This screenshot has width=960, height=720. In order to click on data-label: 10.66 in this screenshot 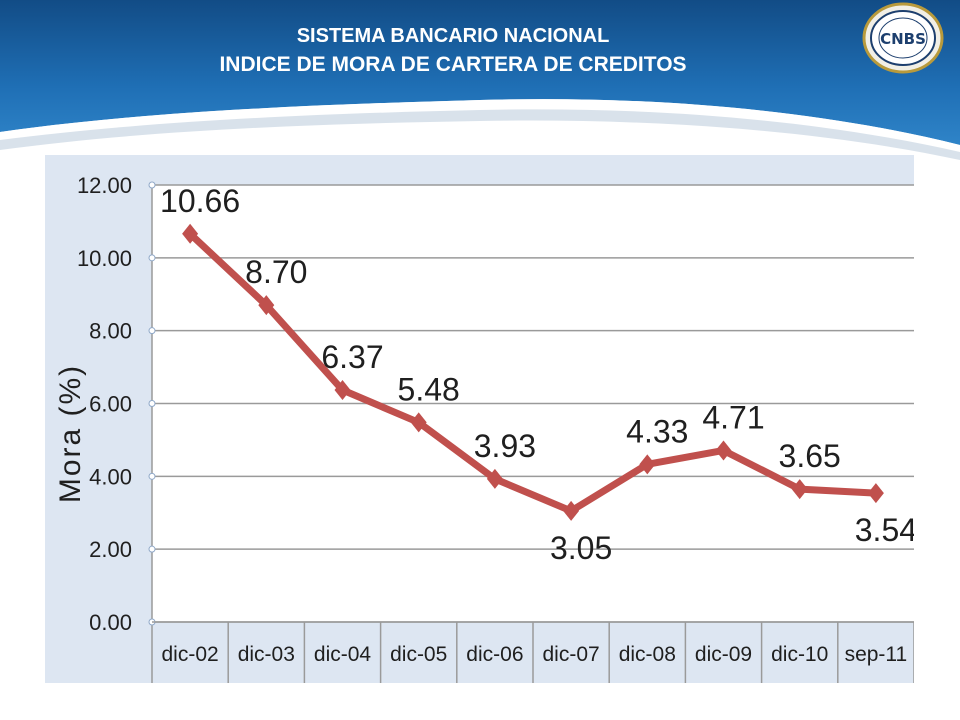, I will do `click(200, 201)`.